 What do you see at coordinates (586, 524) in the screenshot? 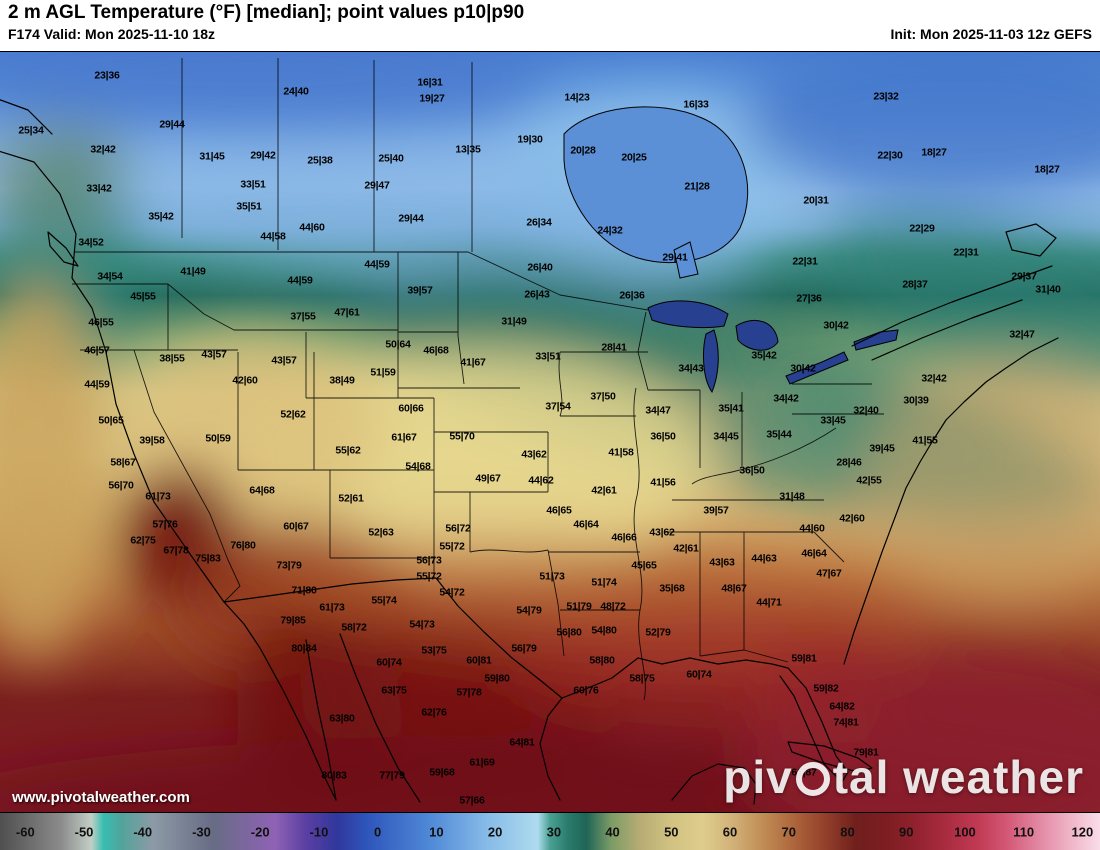
I see `point-value-label: 46|64` at bounding box center [586, 524].